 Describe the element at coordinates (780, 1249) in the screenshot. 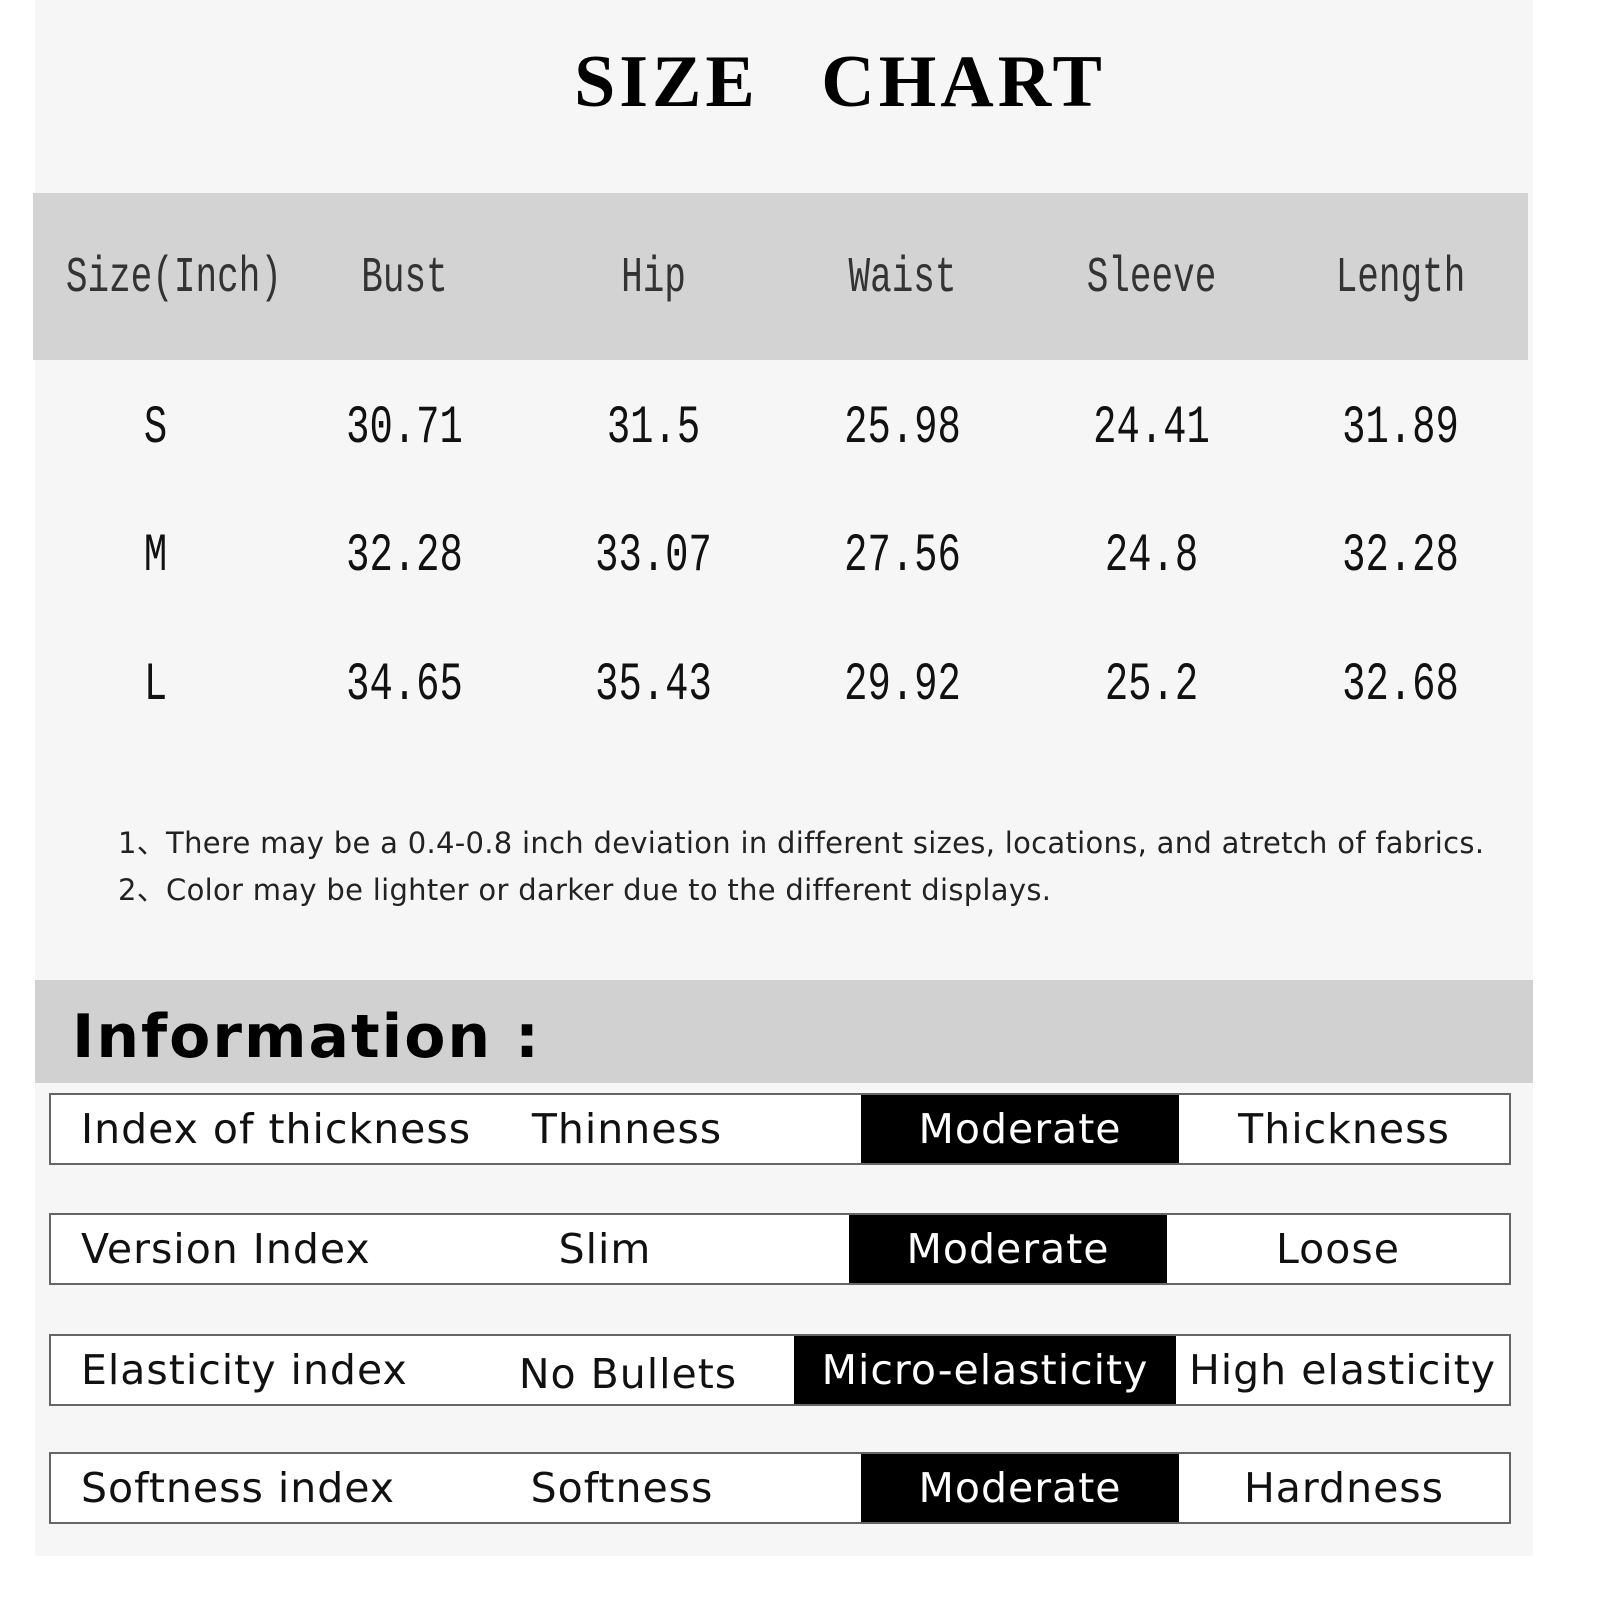

I see `info-row-version: Version Index Slim Moderate Loose` at that location.